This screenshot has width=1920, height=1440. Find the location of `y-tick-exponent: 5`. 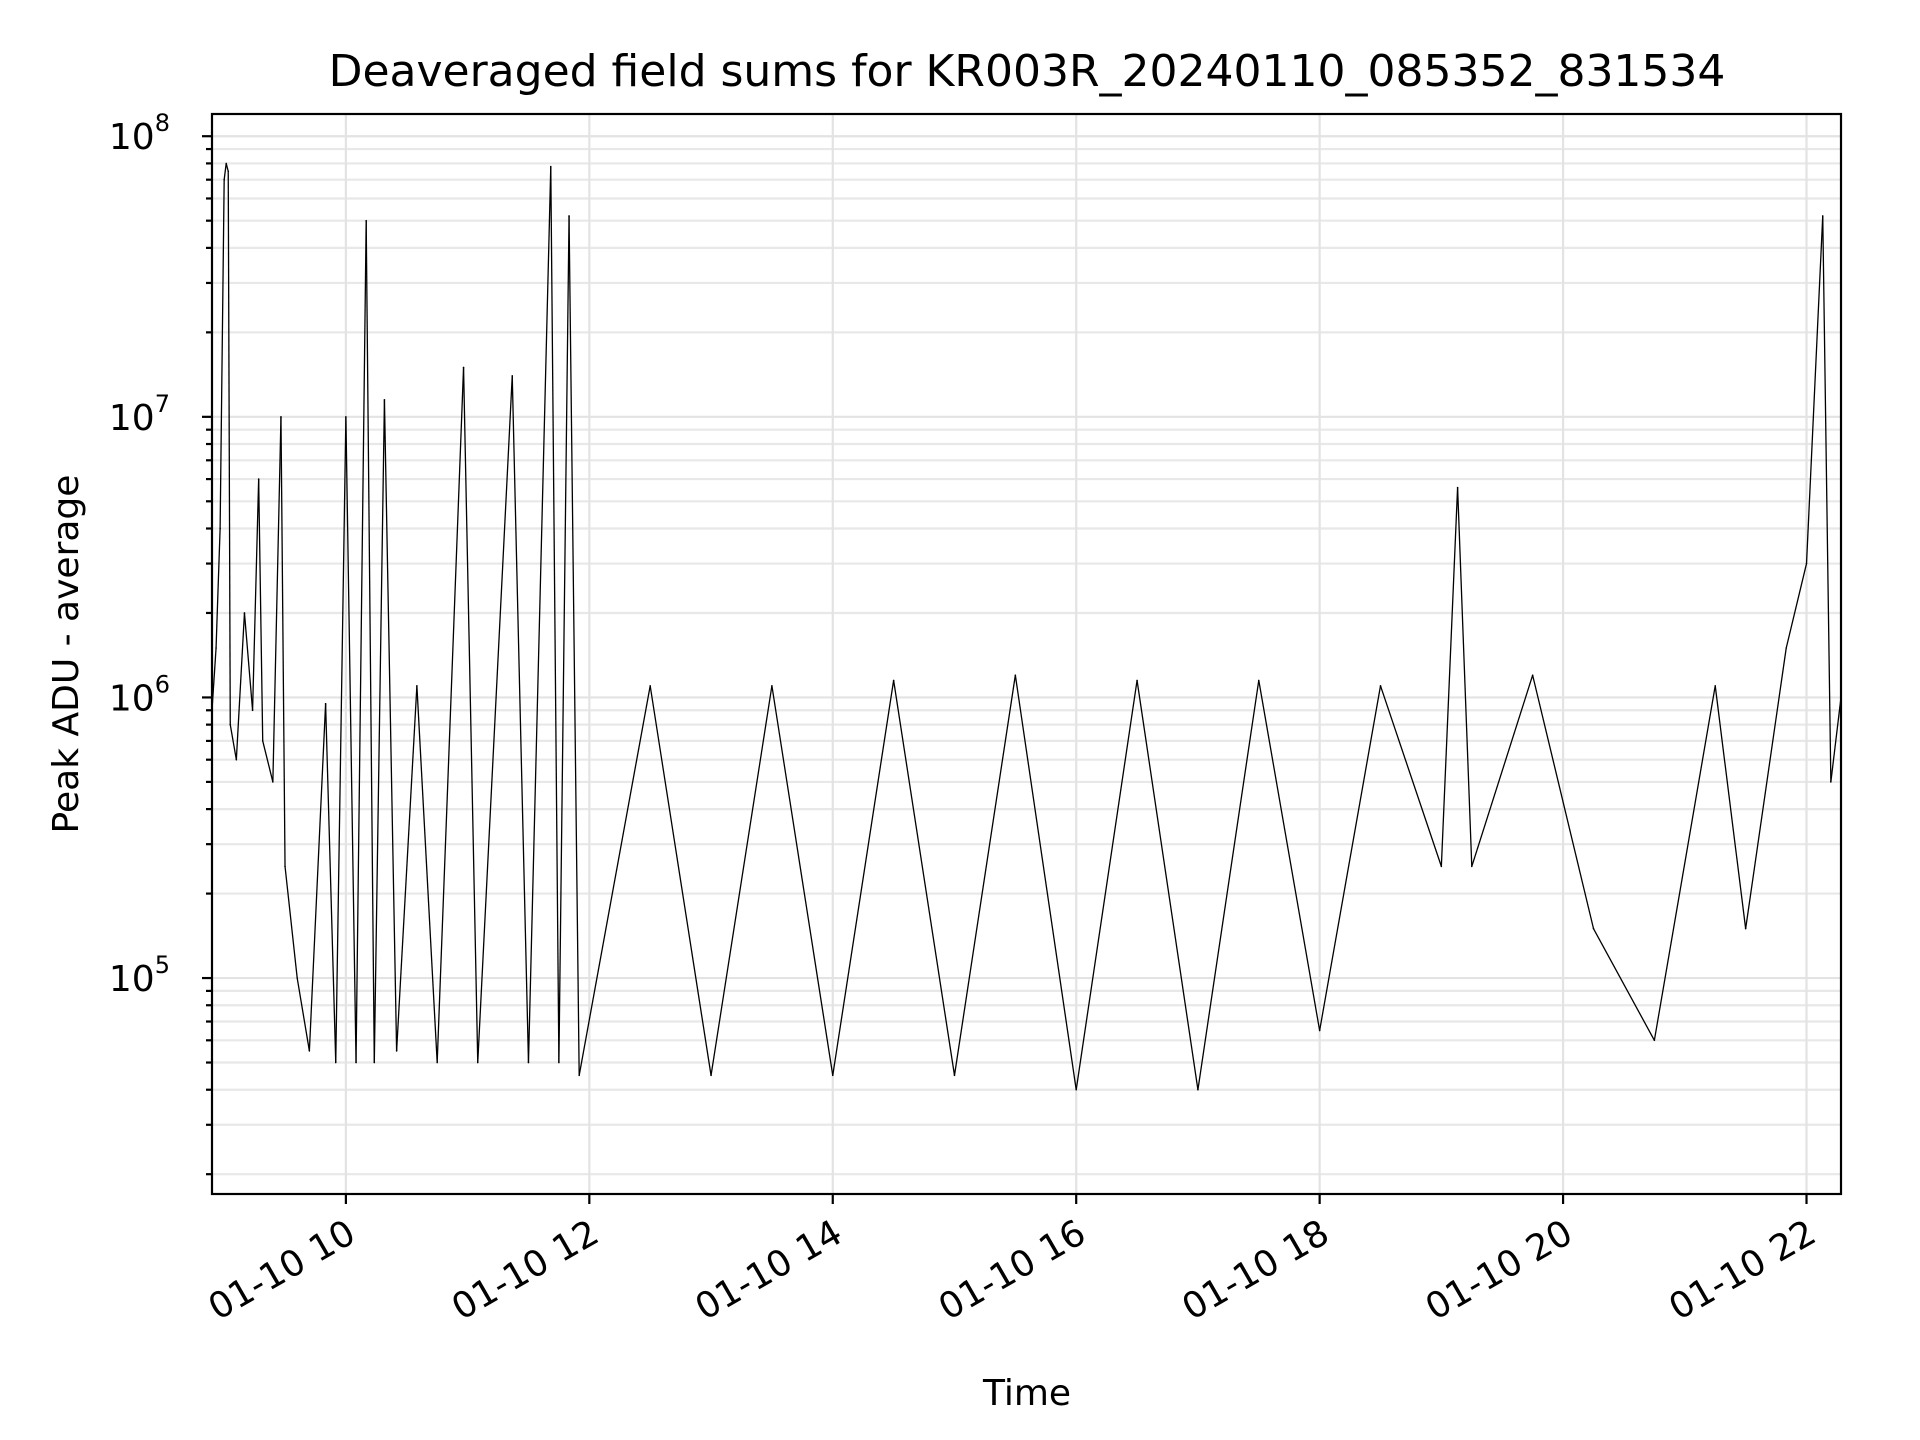

y-tick-exponent: 5 is located at coordinates (162, 965).